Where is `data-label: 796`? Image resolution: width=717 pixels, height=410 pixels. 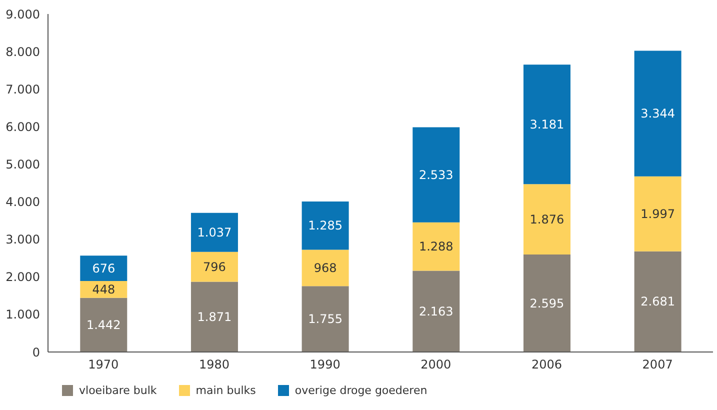
data-label: 796 is located at coordinates (214, 267).